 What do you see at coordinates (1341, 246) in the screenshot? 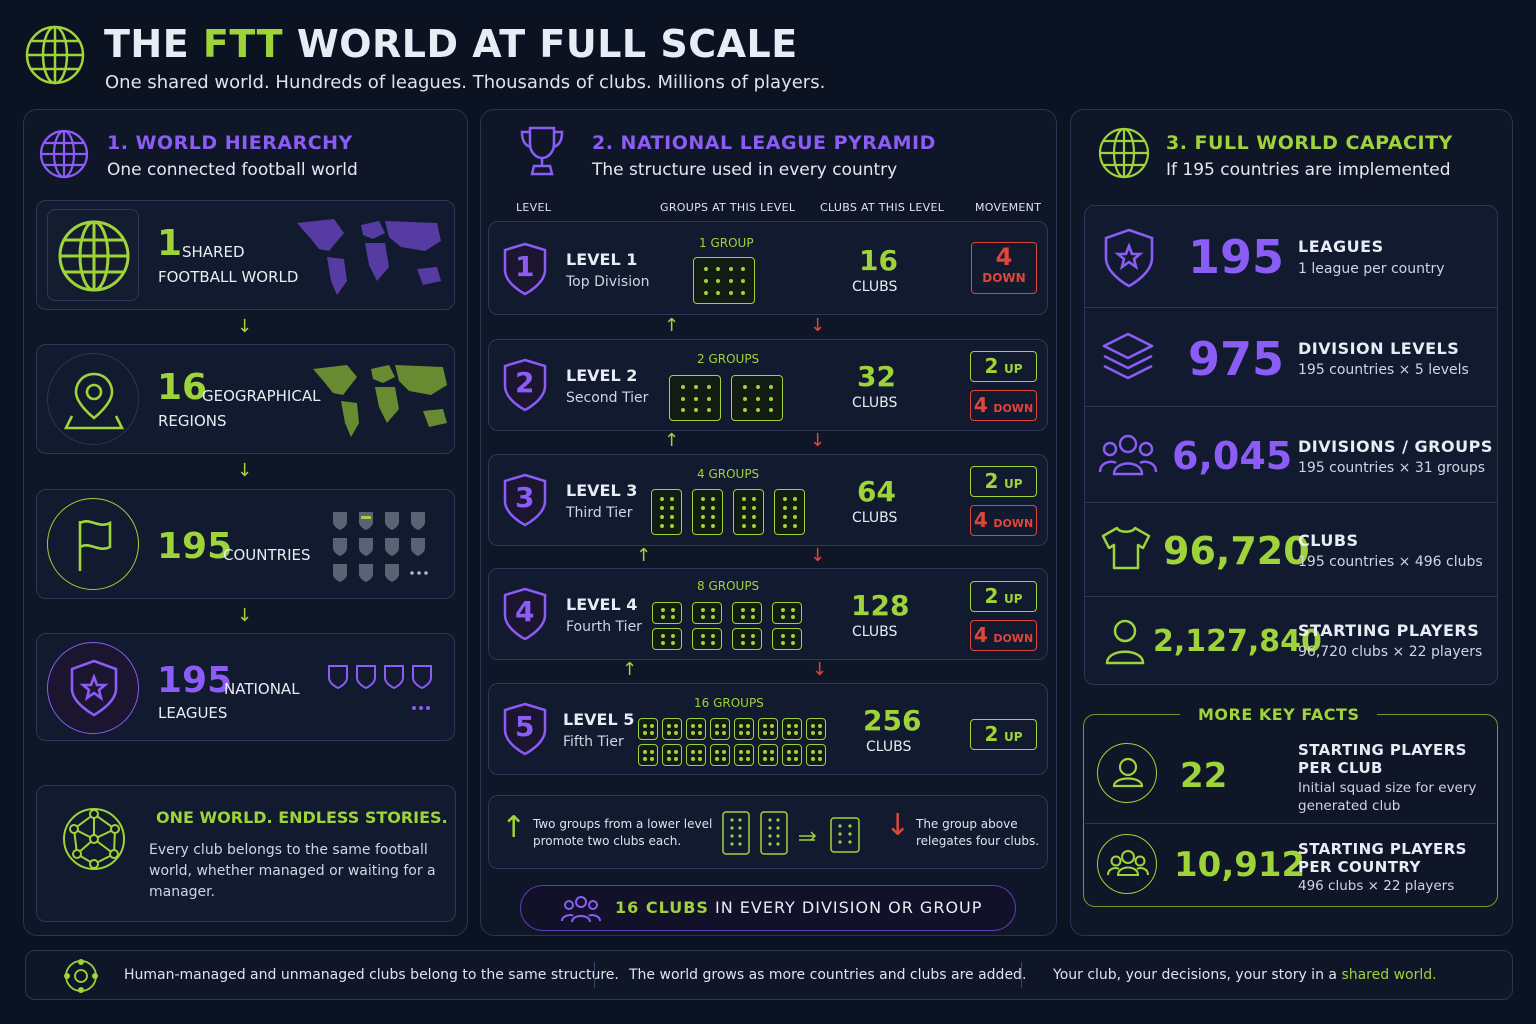
I see `capacity-leagues-label: LEAGUES` at bounding box center [1341, 246].